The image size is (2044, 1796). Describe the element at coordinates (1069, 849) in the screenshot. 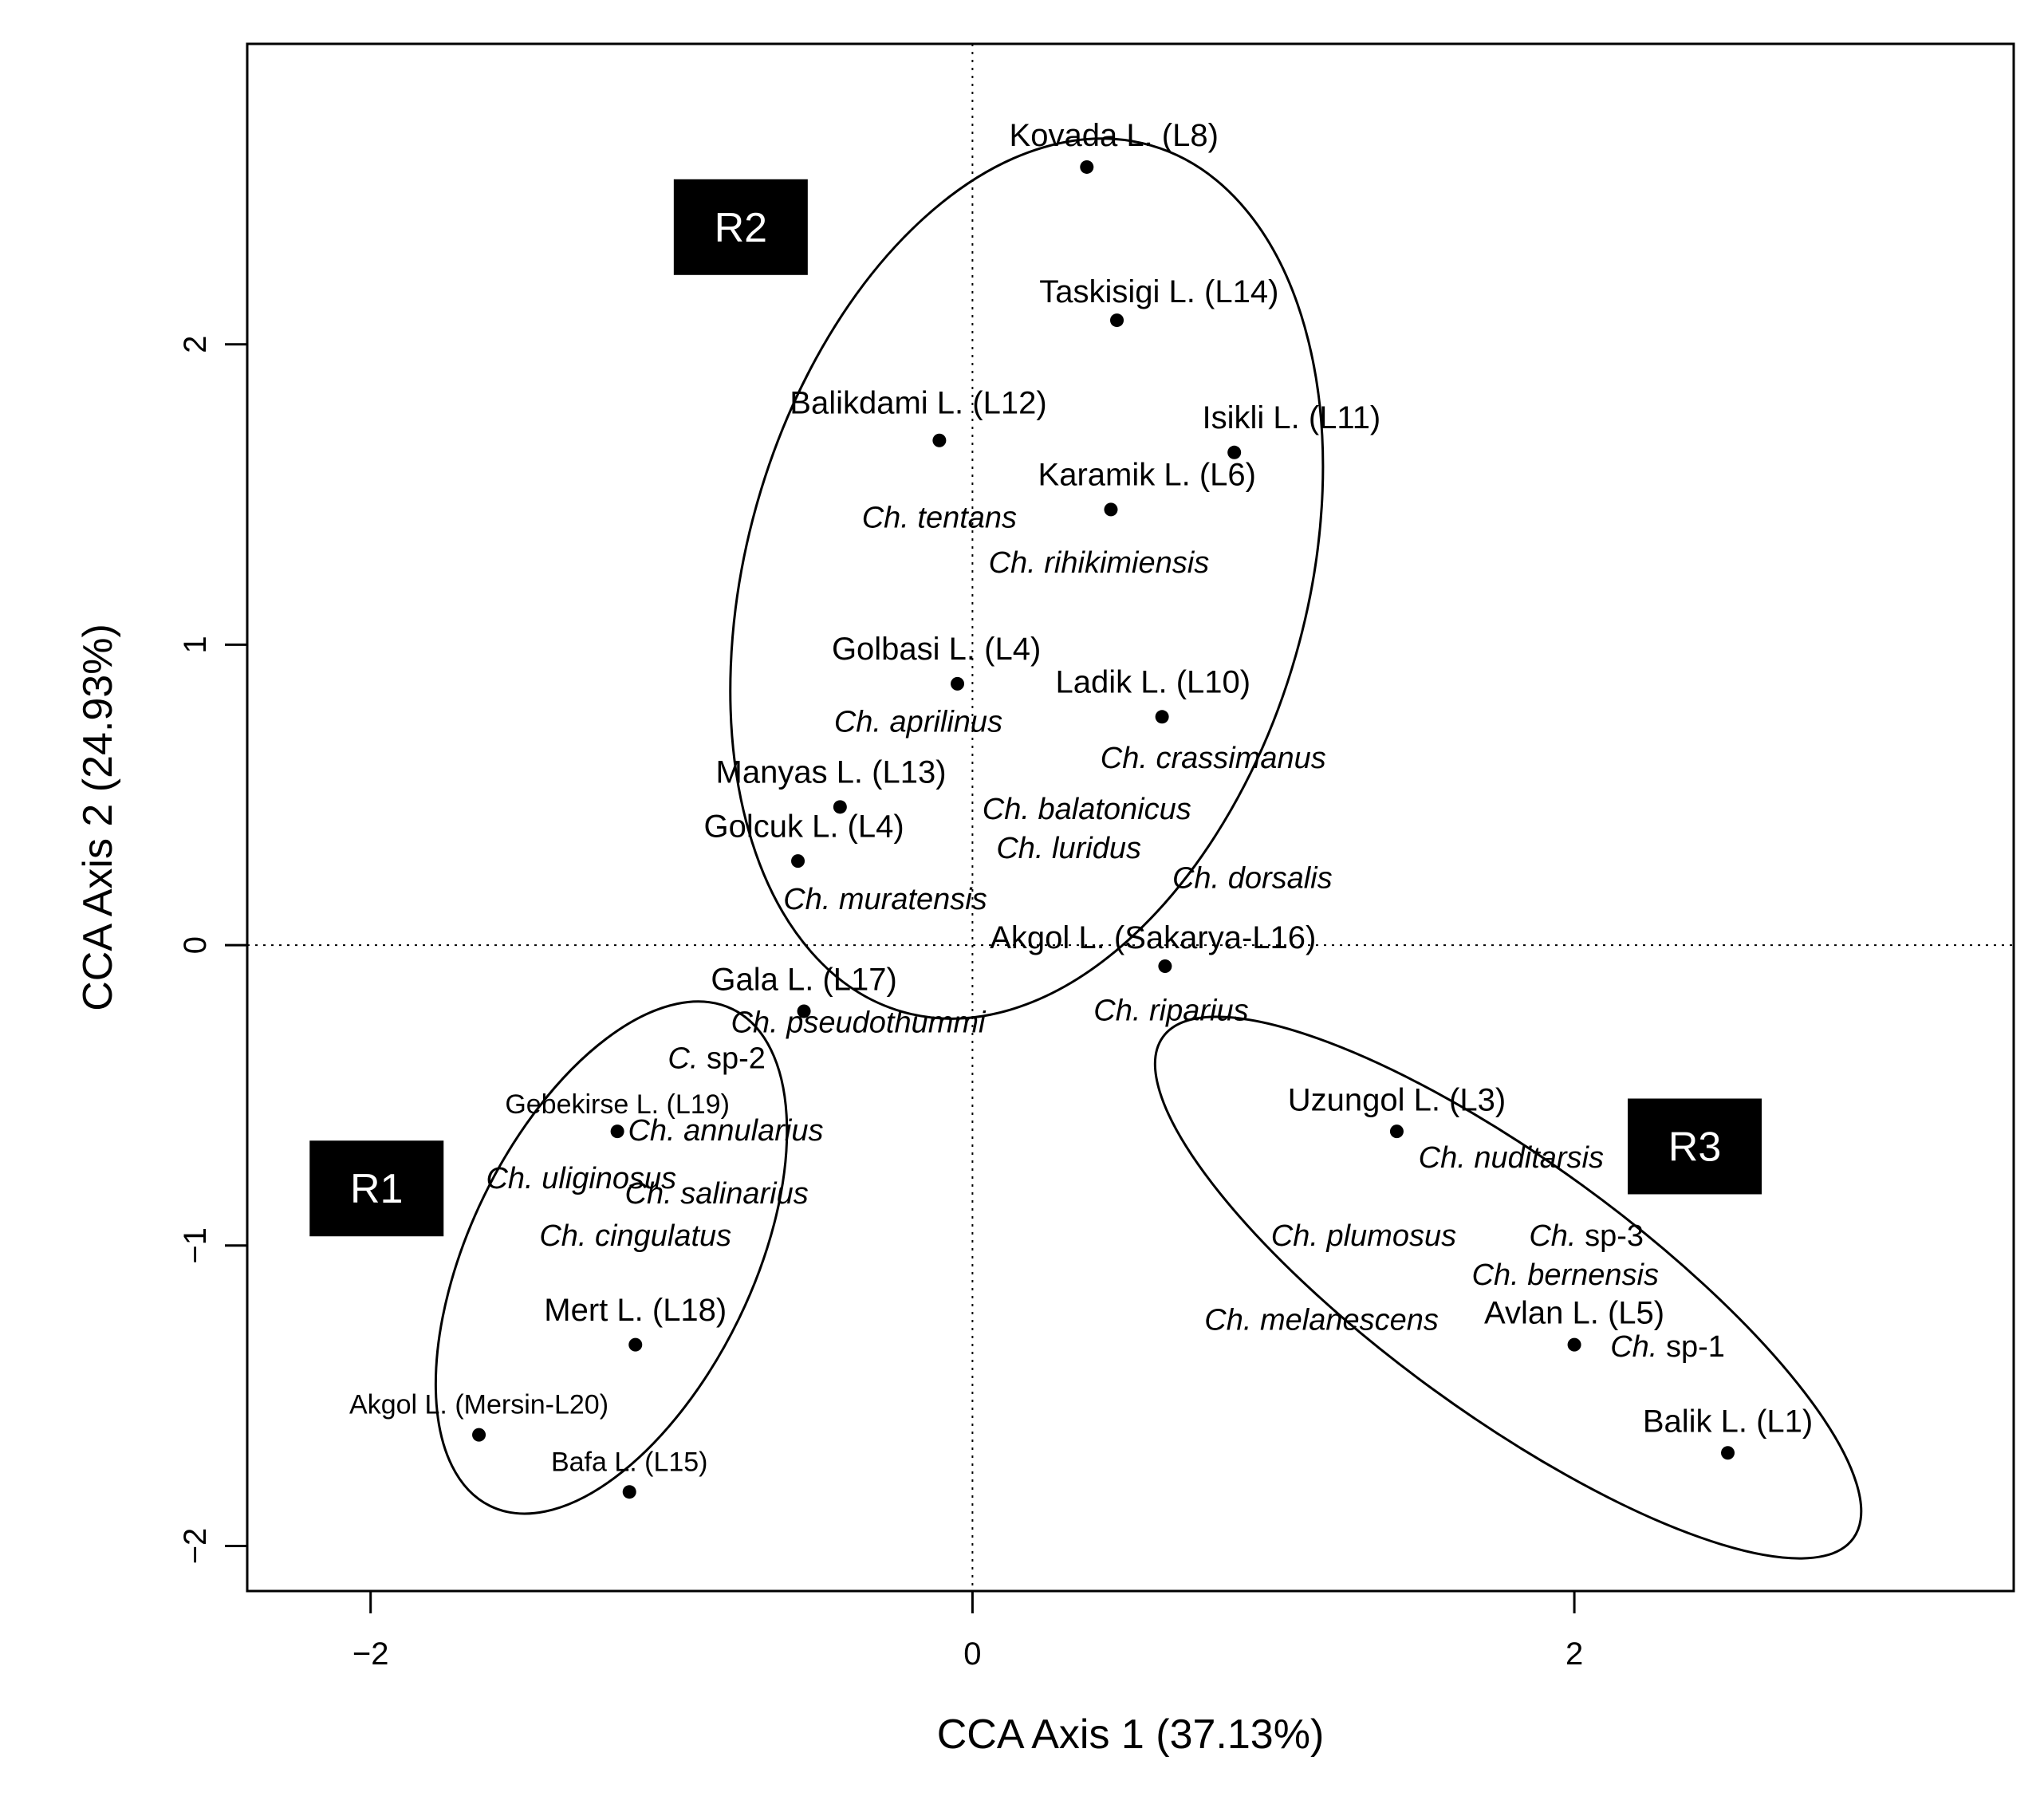

I see `species-label: Ch. luridus` at that location.